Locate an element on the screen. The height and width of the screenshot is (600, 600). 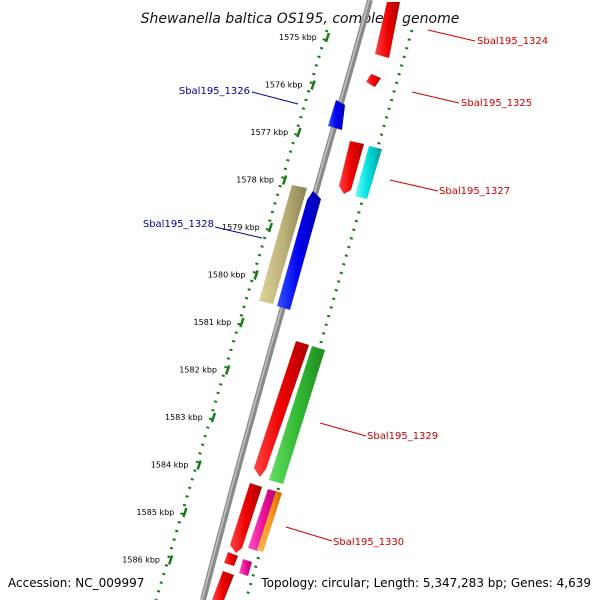
gene-sbal195-1330-red is located at coordinates (246, 518).